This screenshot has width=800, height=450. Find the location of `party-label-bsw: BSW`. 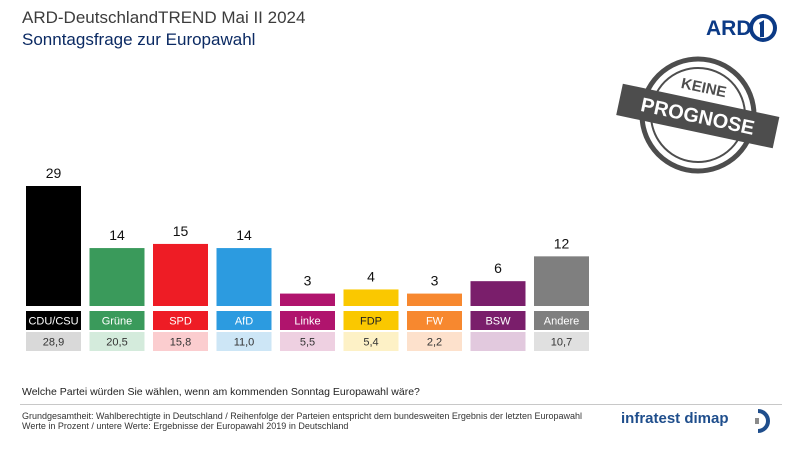

party-label-bsw: BSW is located at coordinates (498, 322).